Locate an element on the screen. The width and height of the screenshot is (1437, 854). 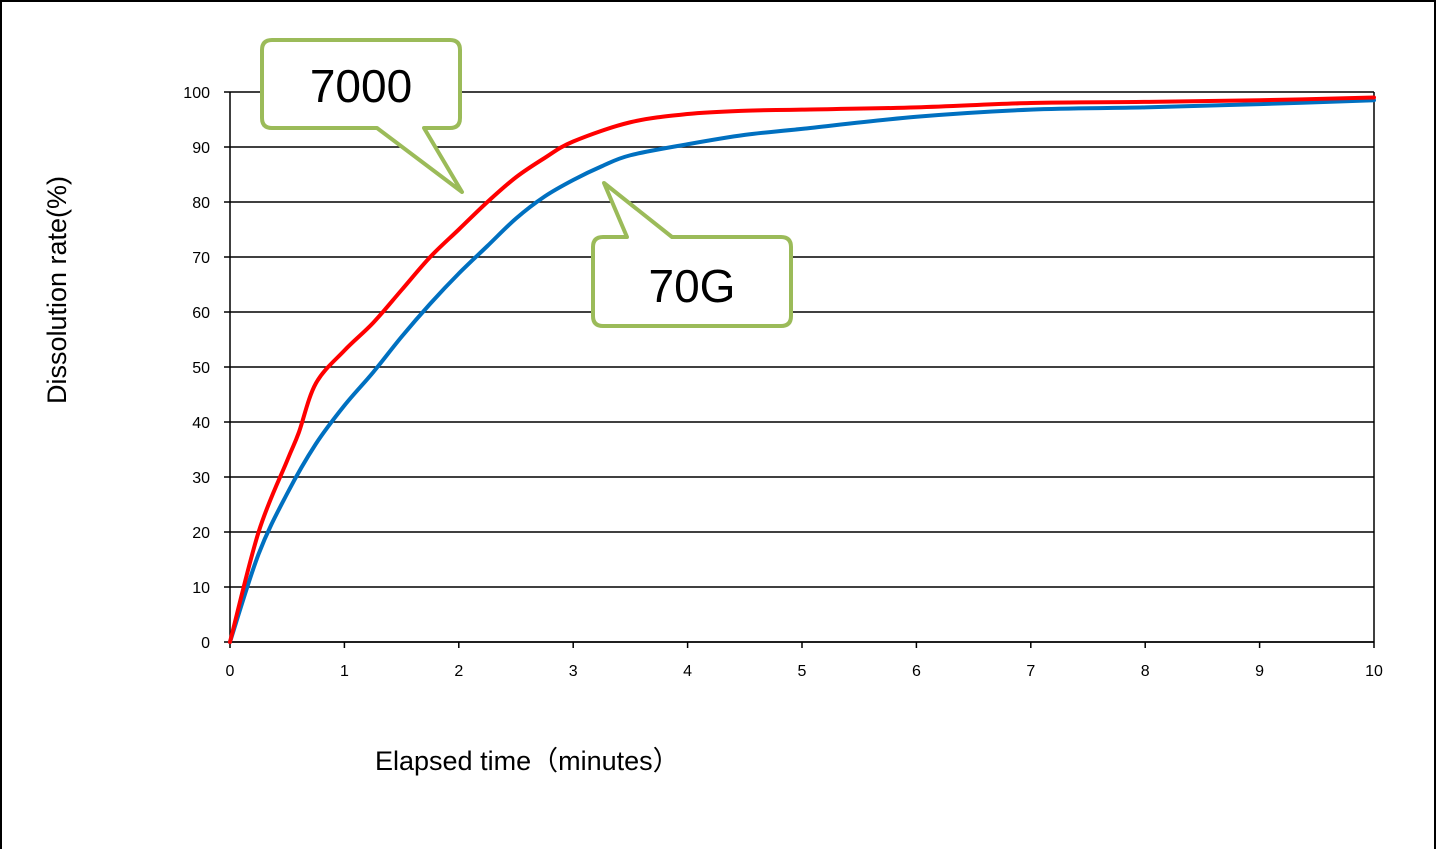
x-tick-label: 8 is located at coordinates (1145, 671).